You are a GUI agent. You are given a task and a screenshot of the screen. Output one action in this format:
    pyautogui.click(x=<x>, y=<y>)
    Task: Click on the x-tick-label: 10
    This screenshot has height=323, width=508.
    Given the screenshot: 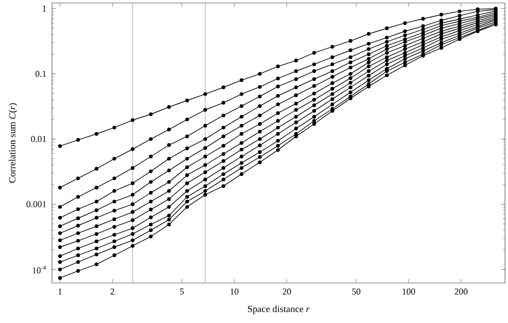 What is the action you would take?
    pyautogui.click(x=234, y=291)
    